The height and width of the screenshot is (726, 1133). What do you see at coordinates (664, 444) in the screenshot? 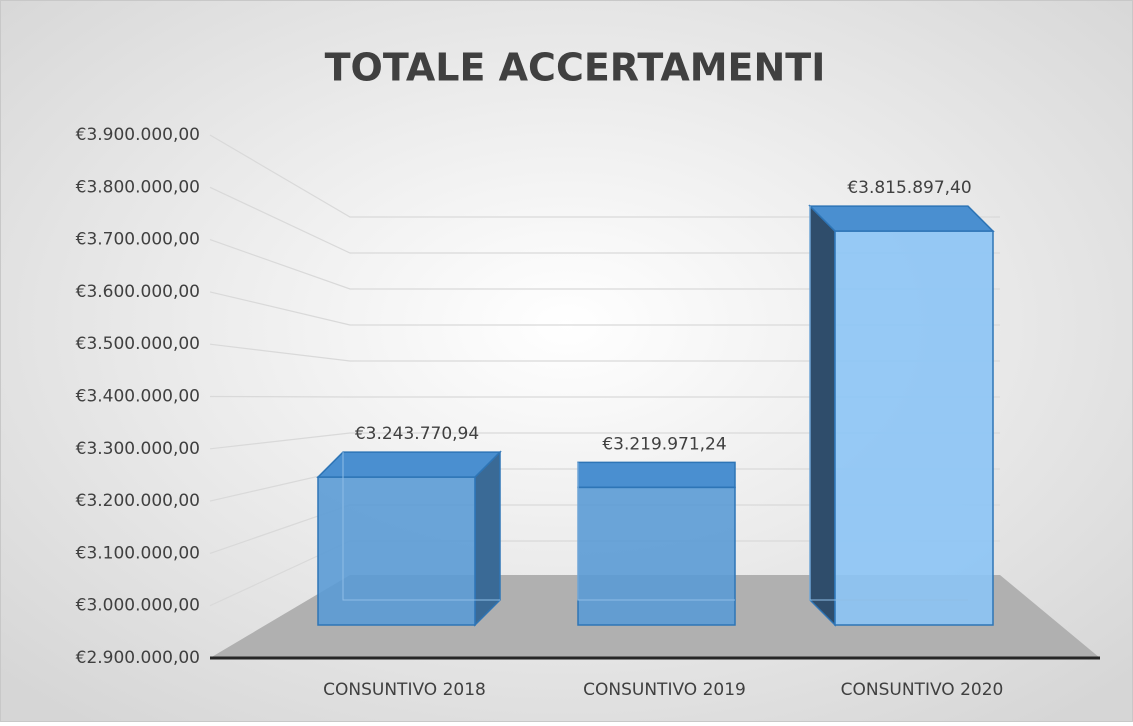
I see `data-label: €3.219.971,24` at bounding box center [664, 444].